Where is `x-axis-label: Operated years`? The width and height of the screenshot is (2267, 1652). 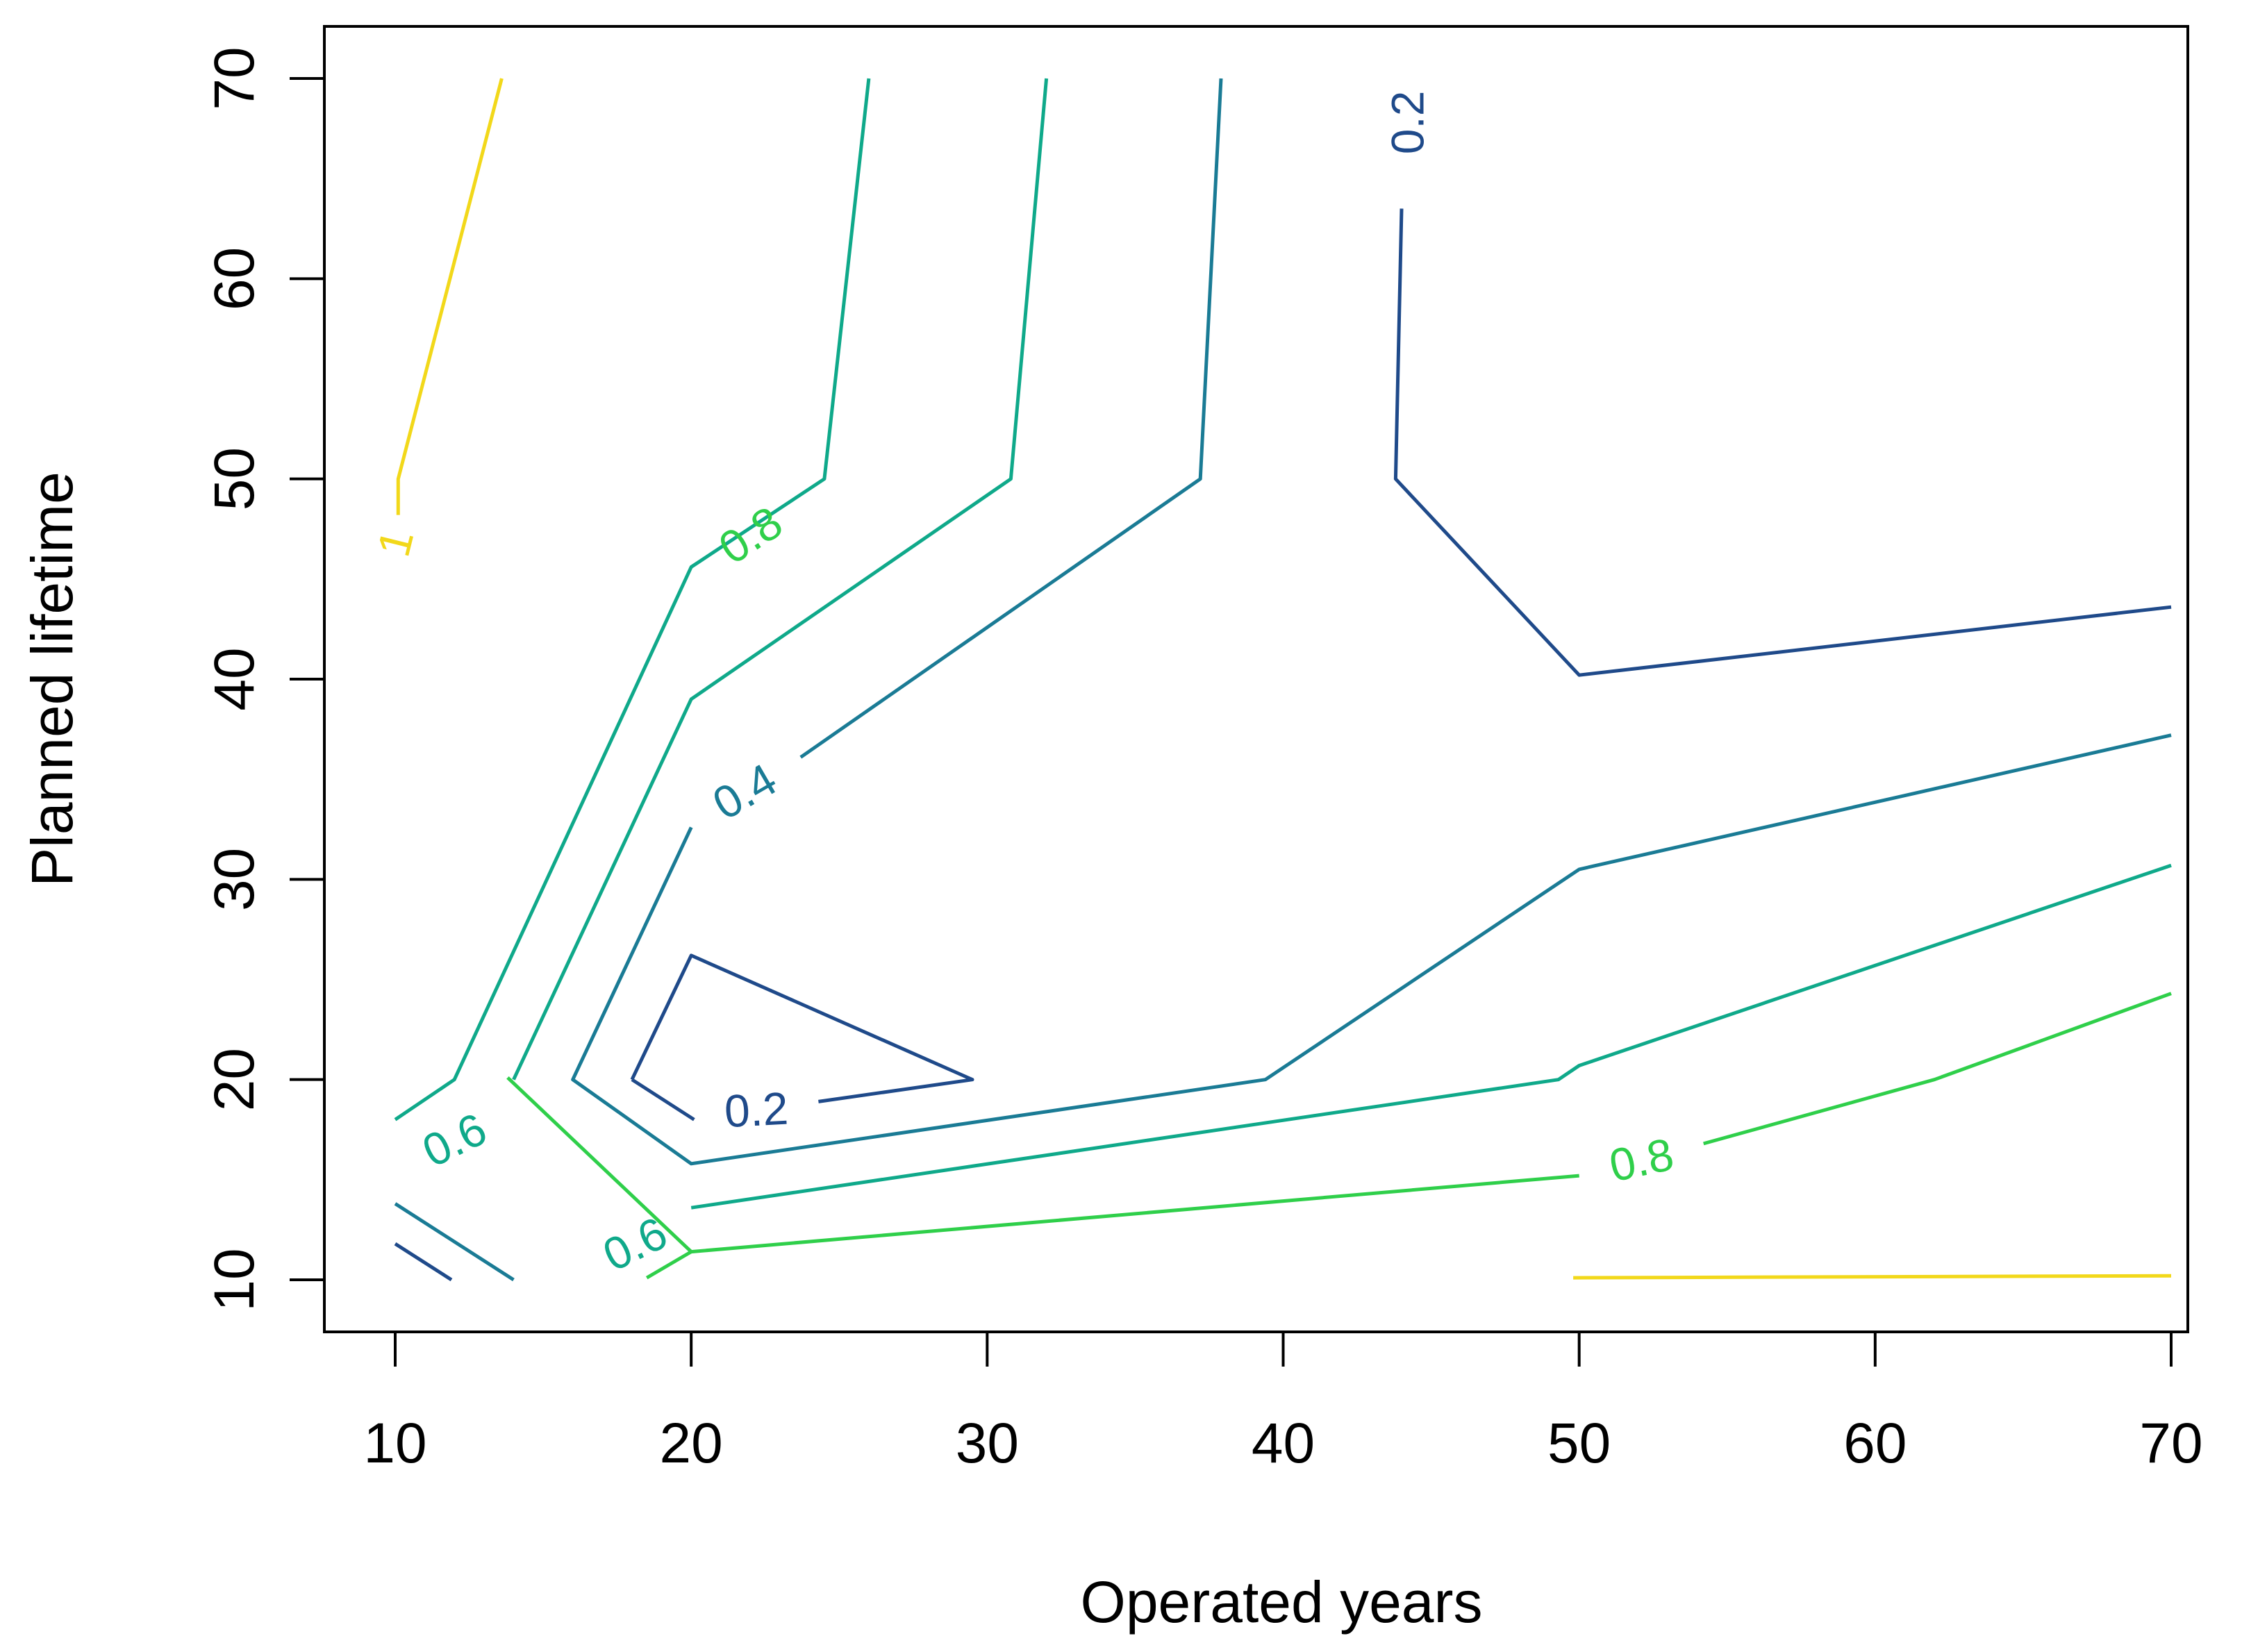 x-axis-label: Operated years is located at coordinates (1282, 1602).